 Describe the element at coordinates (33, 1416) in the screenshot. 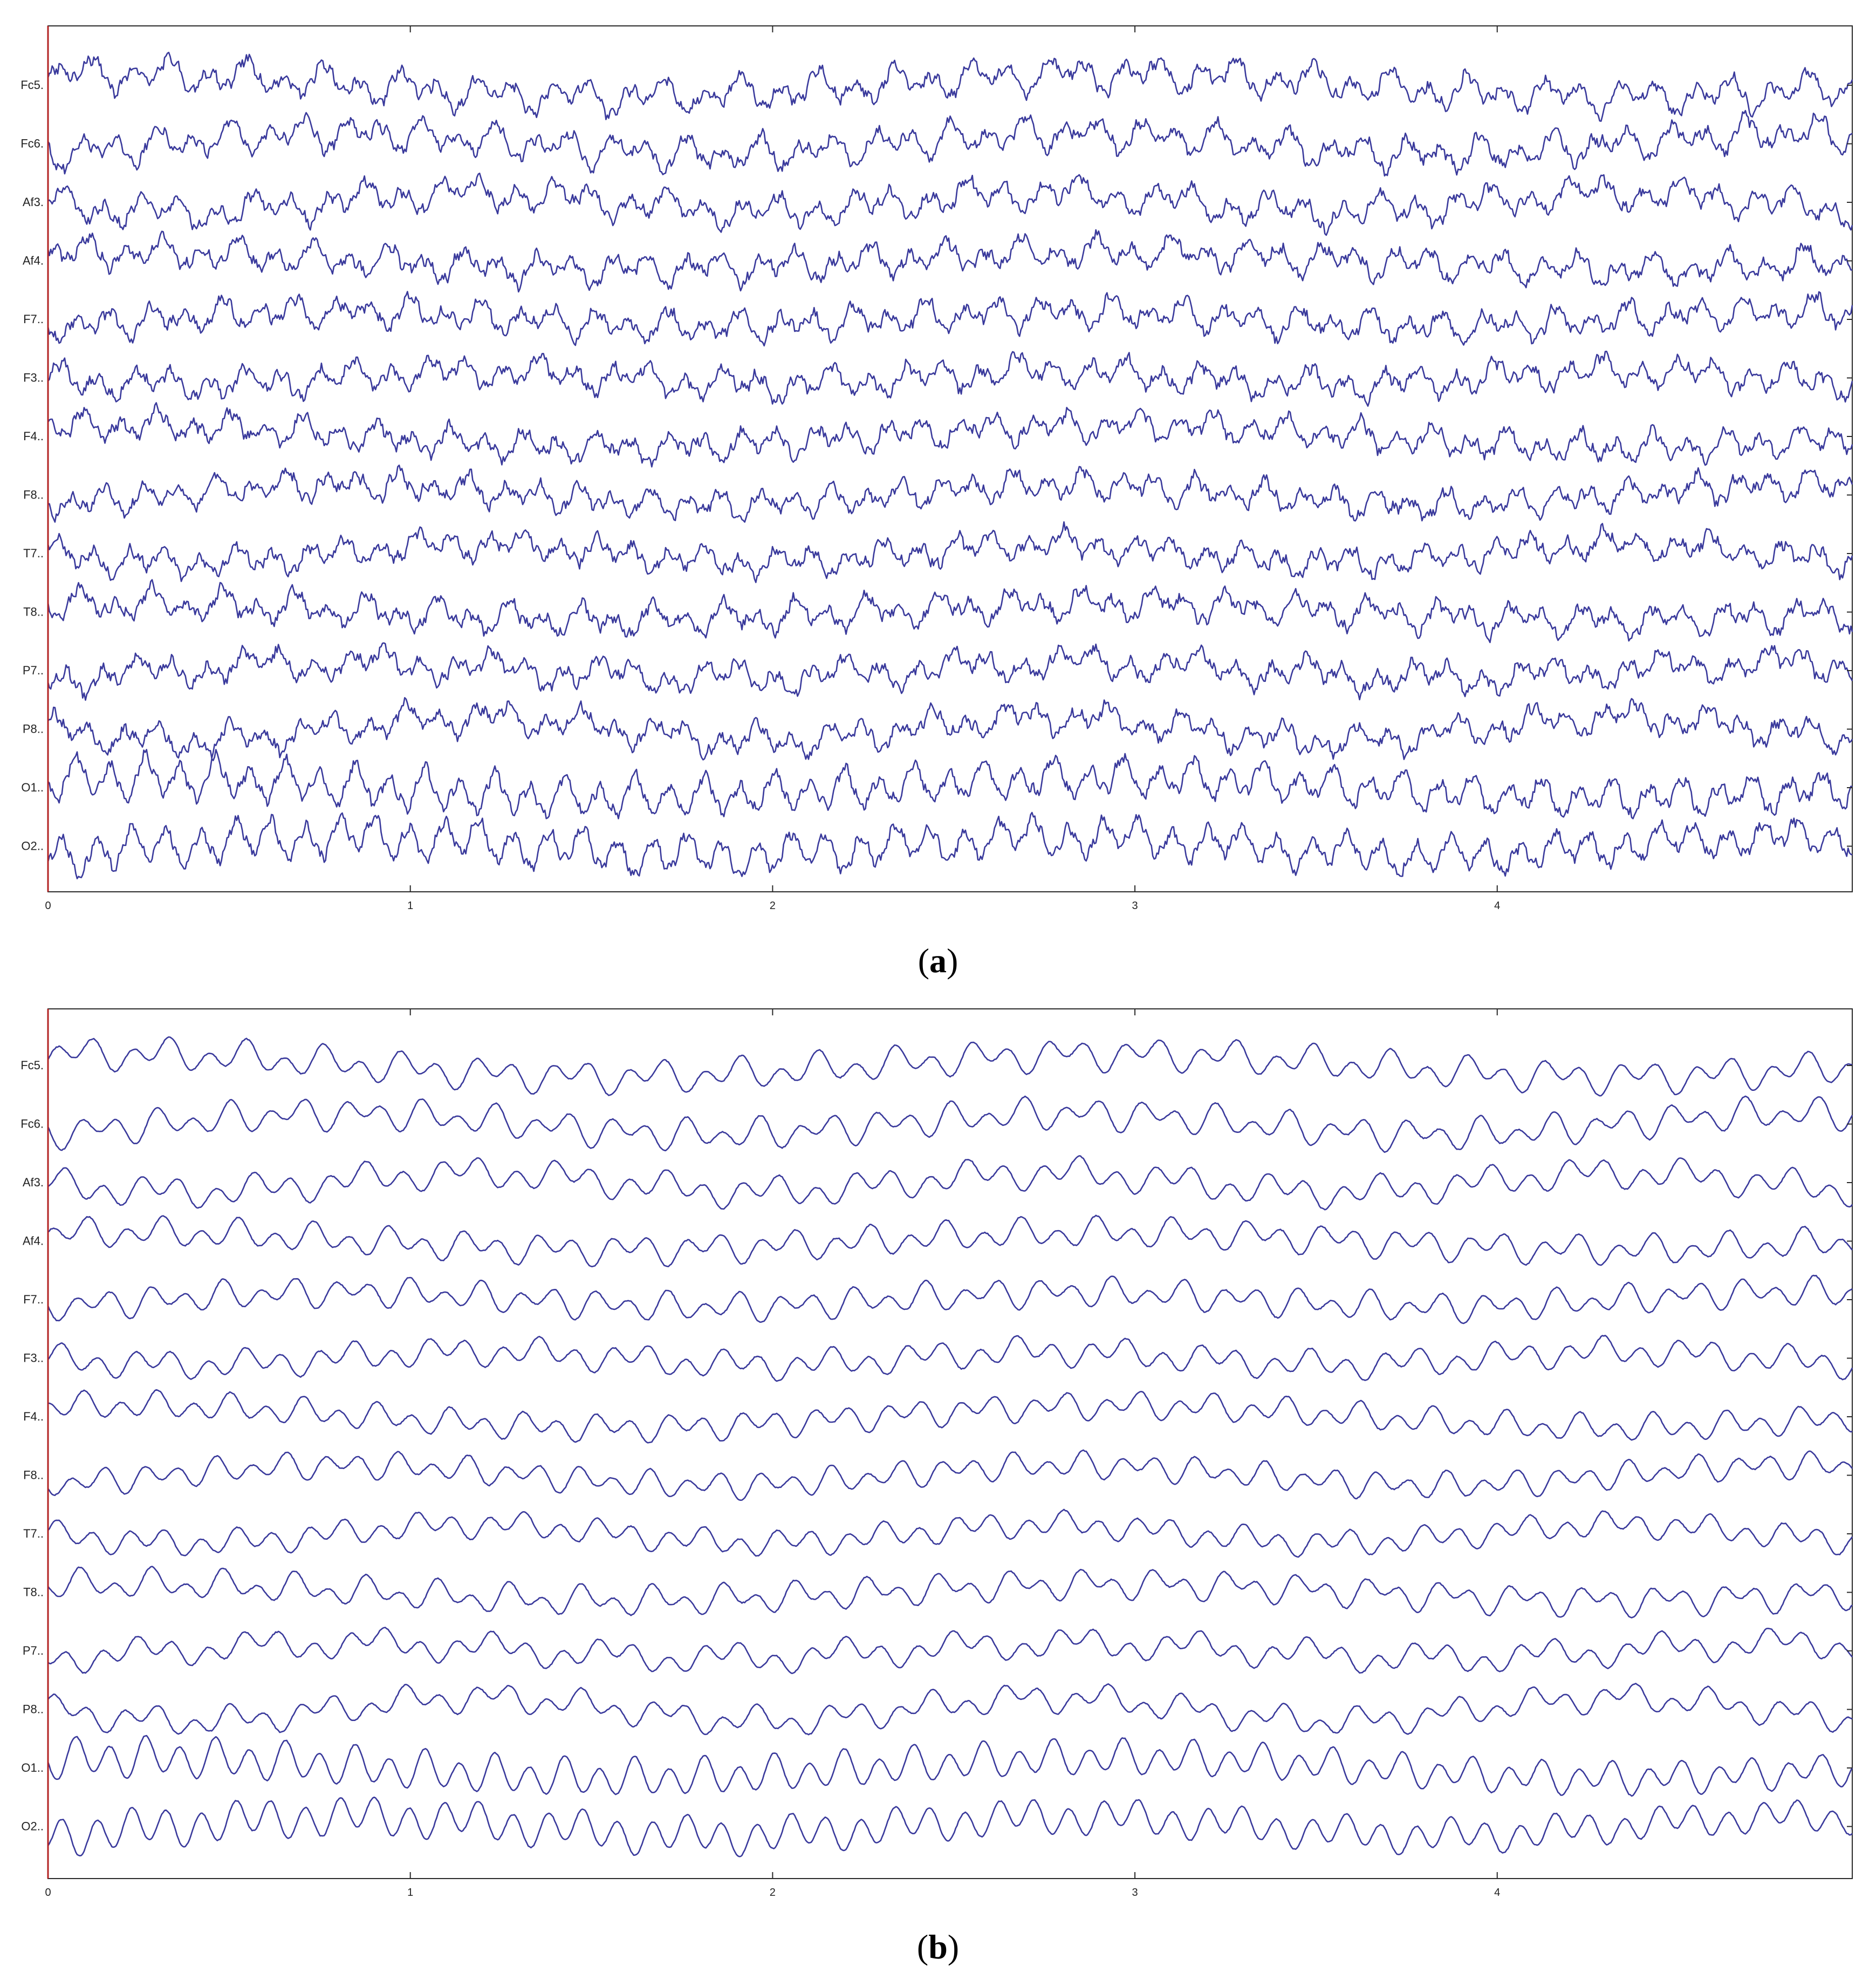

I see `panel-b-channel-label: F4..` at that location.